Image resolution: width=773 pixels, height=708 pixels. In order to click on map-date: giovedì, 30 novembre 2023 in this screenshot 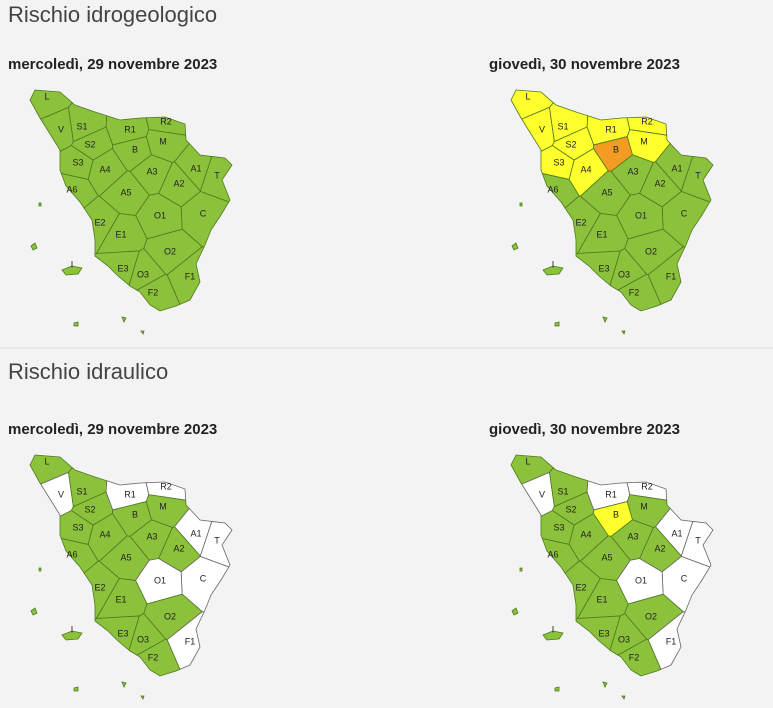, I will do `click(584, 429)`.